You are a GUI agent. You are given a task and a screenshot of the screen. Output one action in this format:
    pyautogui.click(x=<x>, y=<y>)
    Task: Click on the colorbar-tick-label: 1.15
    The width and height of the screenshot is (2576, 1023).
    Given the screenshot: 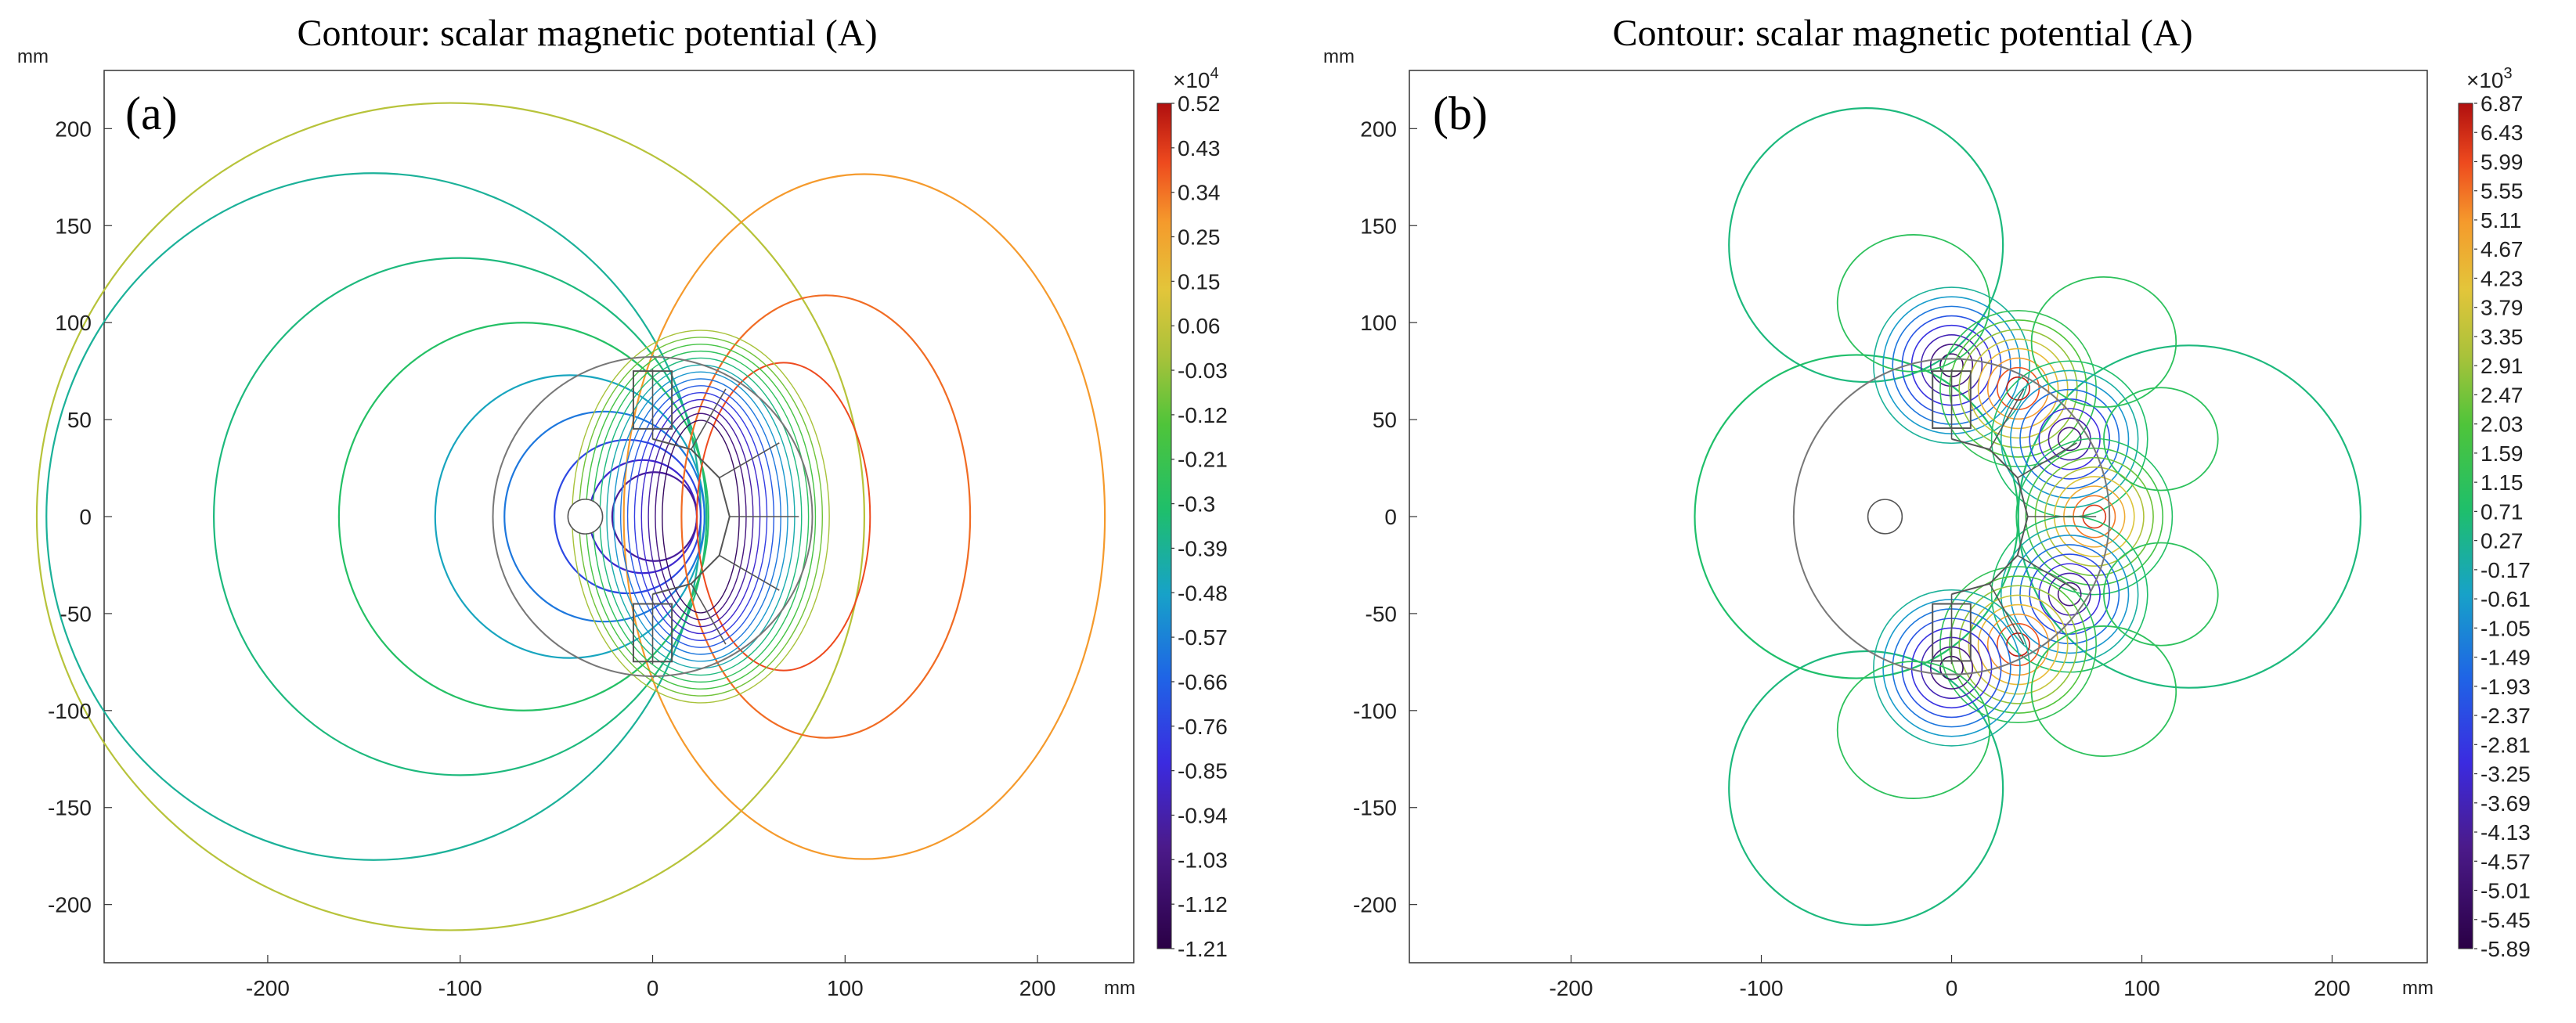 What is the action you would take?
    pyautogui.click(x=2502, y=482)
    